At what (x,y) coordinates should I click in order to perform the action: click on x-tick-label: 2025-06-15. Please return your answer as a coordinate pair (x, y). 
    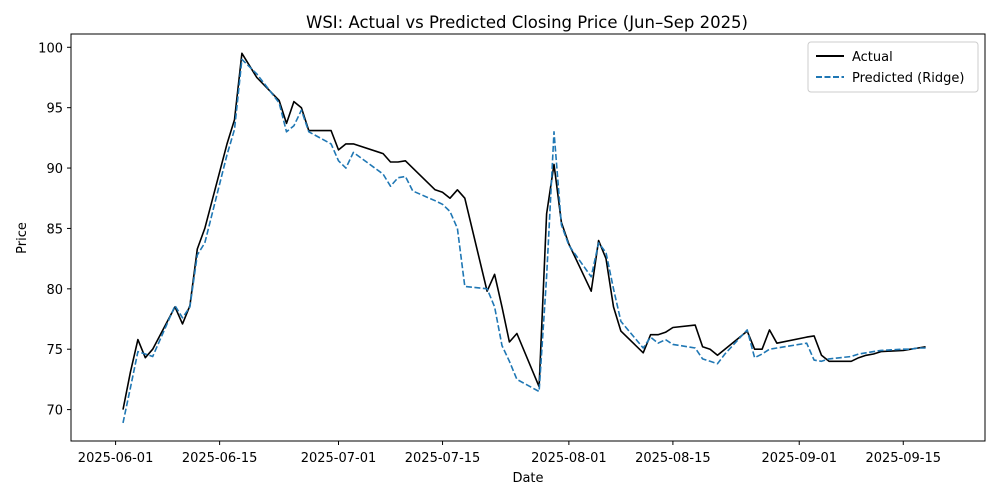
    Looking at the image, I should click on (220, 458).